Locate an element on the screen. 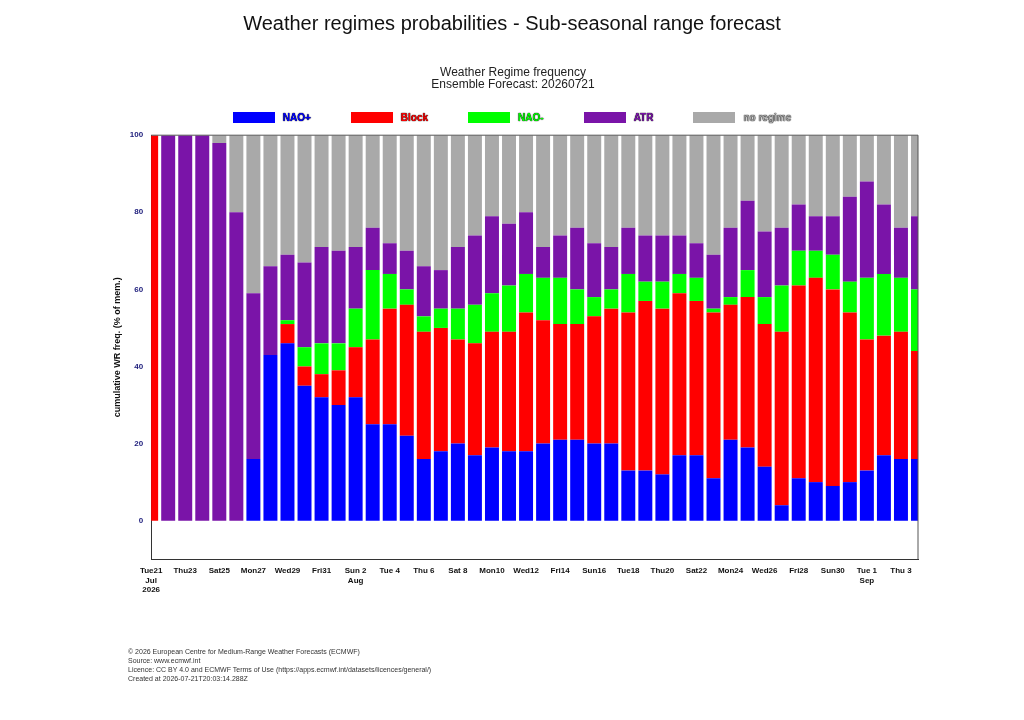  x-tick-label: Wed12 is located at coordinates (526, 571).